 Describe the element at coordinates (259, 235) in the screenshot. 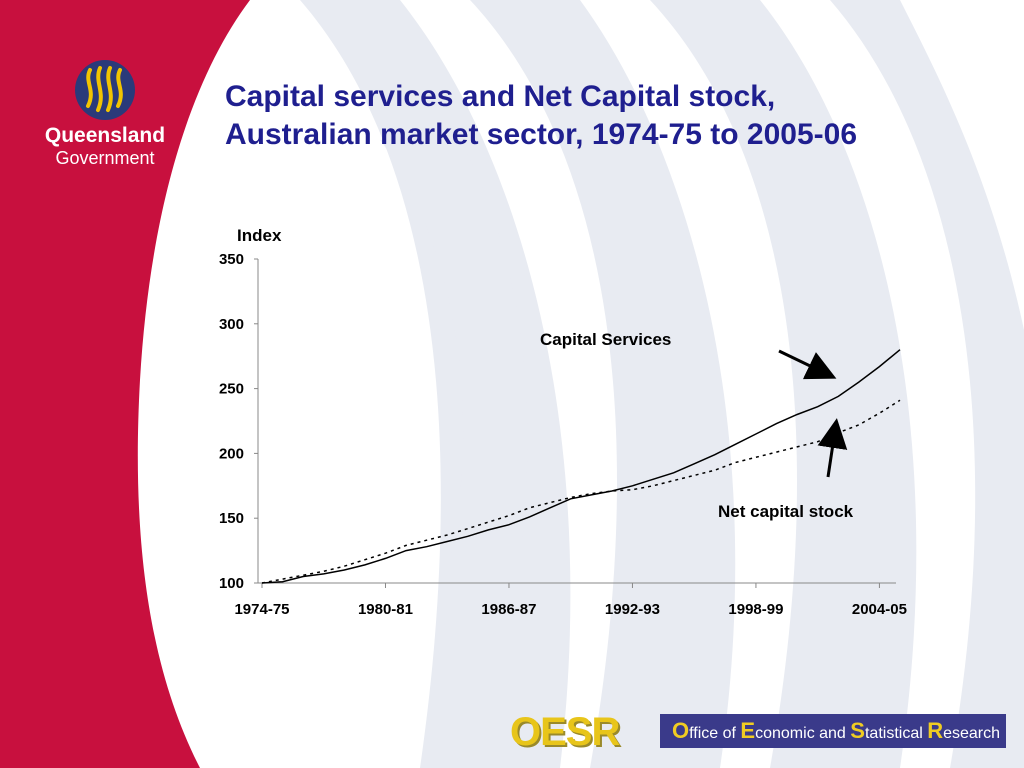

I see `y-axis-label: Index` at that location.